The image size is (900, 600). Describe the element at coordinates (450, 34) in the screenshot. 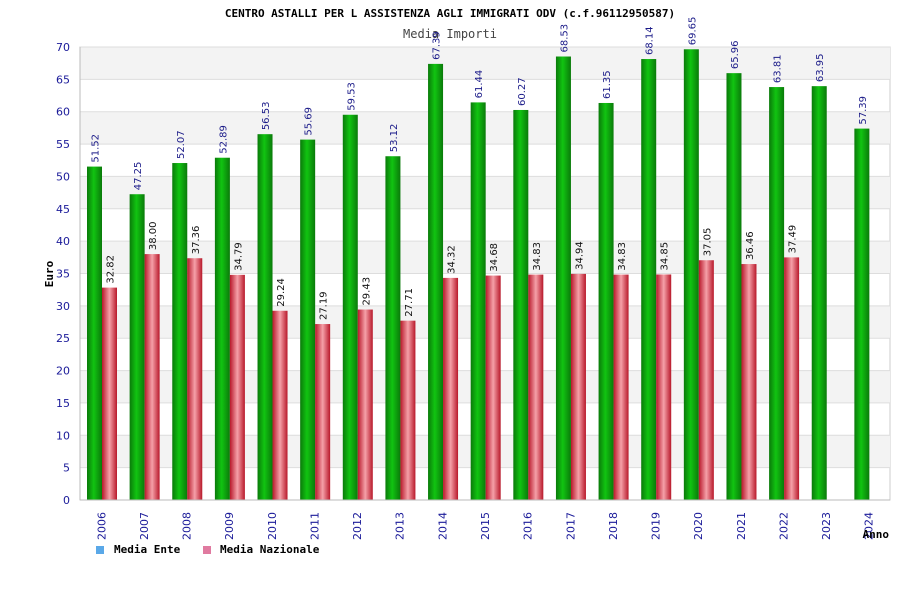

I see `chart-subtitle: Media Importi` at that location.